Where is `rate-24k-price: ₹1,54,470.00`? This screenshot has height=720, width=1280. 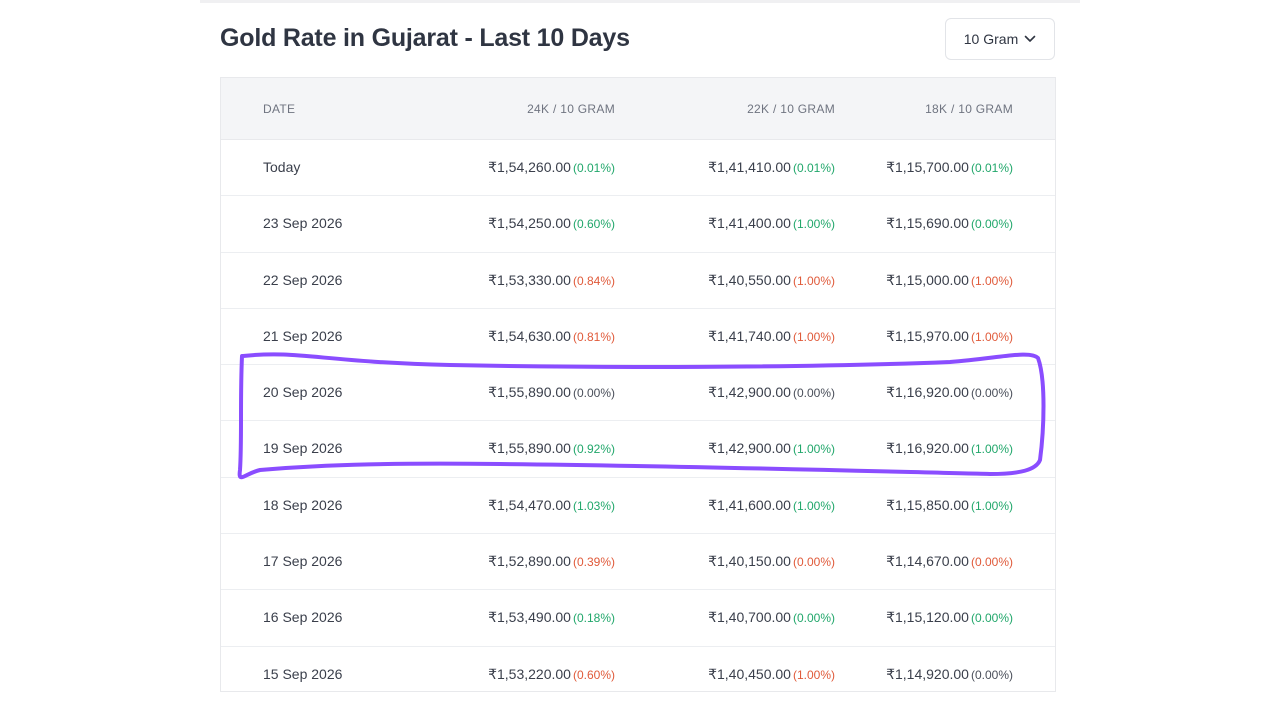 rate-24k-price: ₹1,54,470.00 is located at coordinates (529, 504).